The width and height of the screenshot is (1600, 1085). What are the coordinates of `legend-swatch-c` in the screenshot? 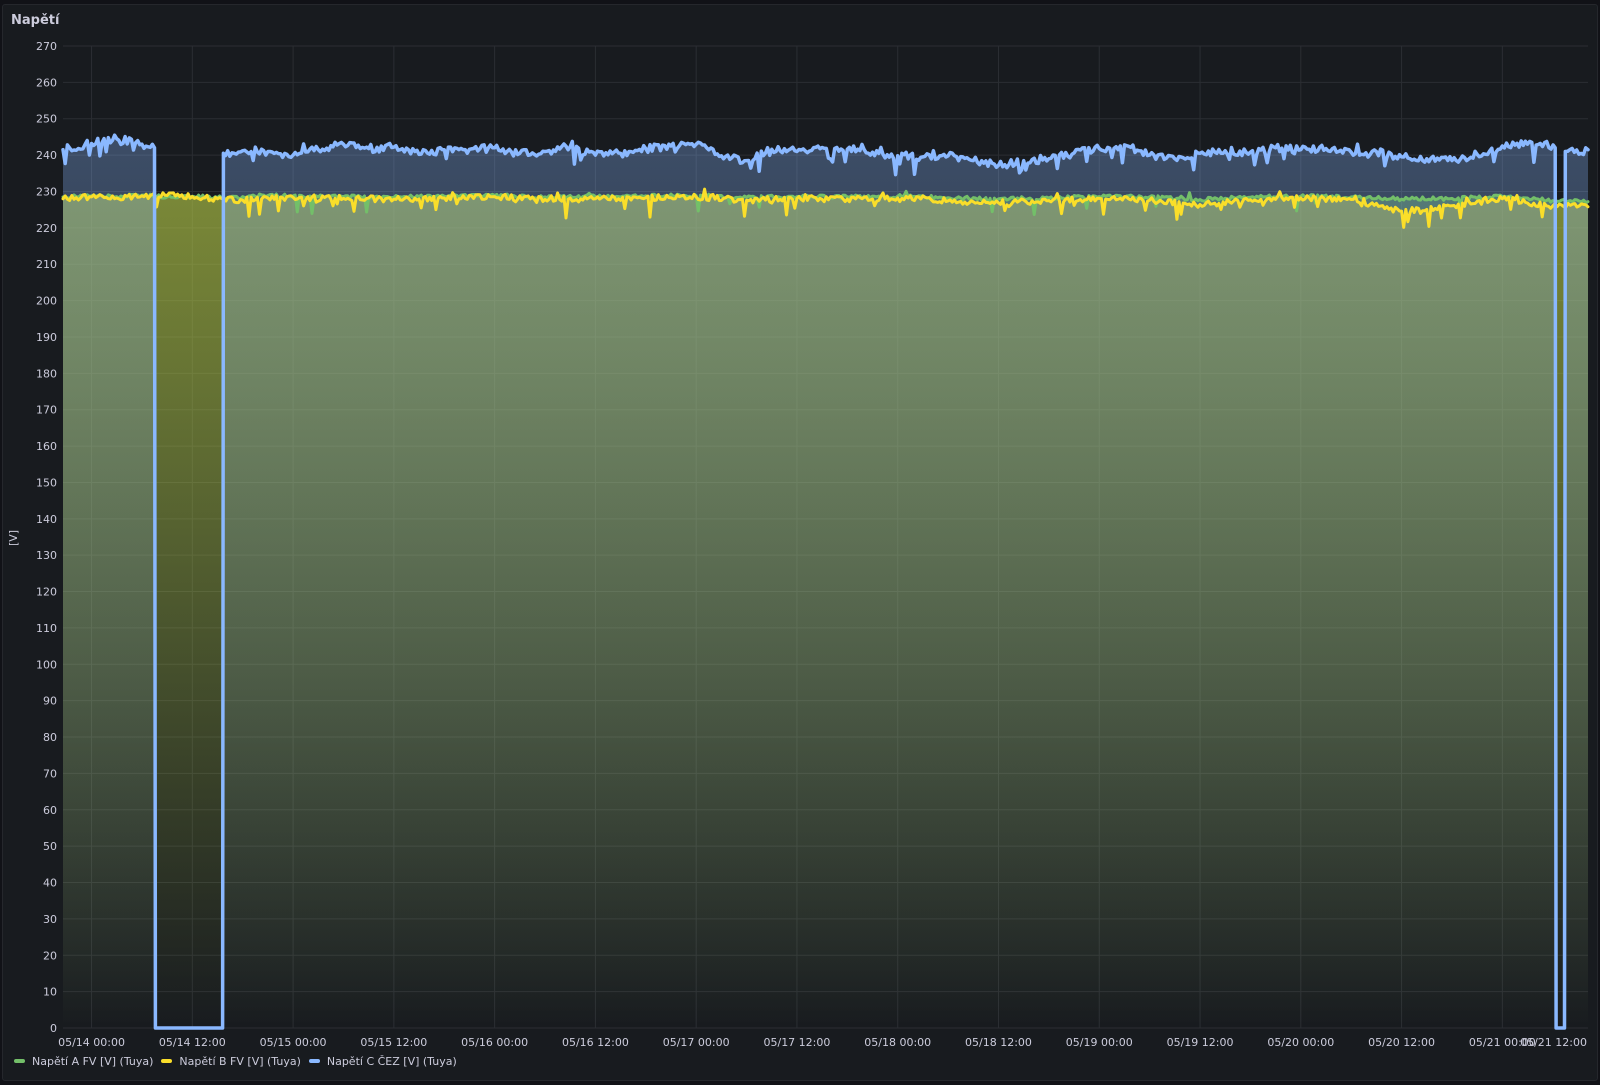 It's located at (314, 1061).